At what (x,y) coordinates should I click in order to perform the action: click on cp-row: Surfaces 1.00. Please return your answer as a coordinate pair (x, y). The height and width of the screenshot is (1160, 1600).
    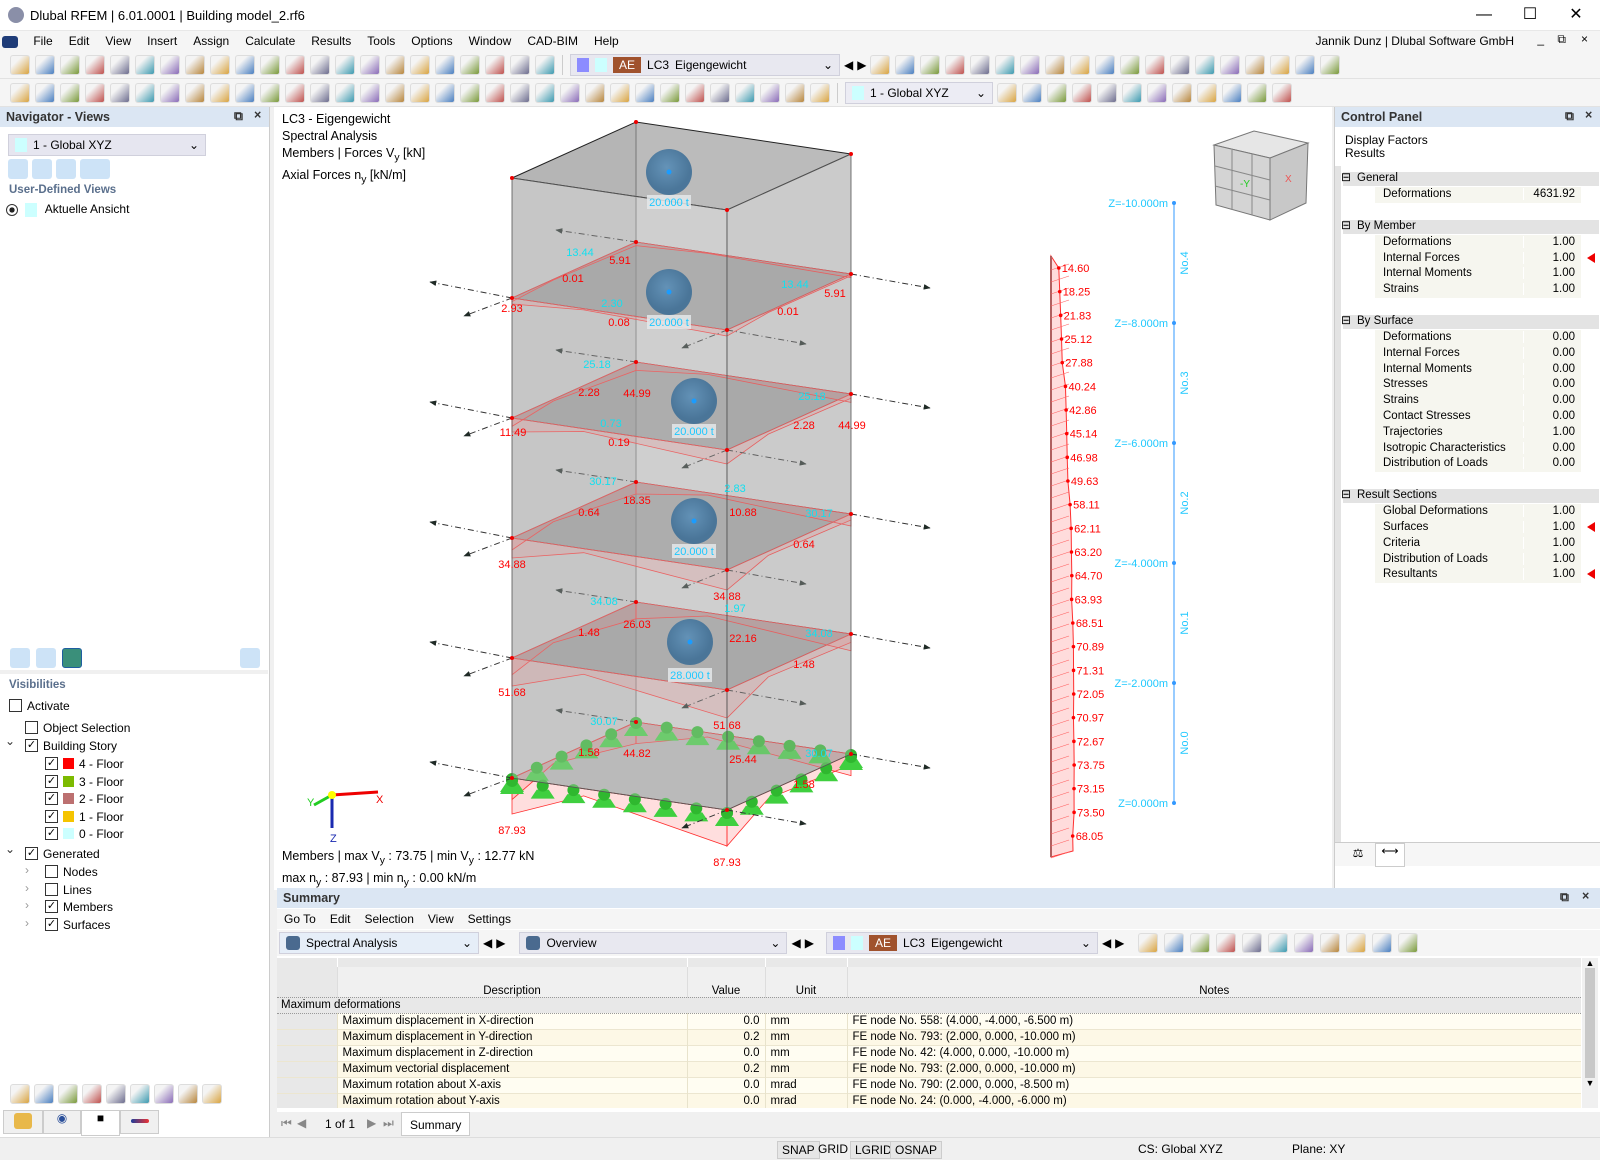
    Looking at the image, I should click on (1485, 528).